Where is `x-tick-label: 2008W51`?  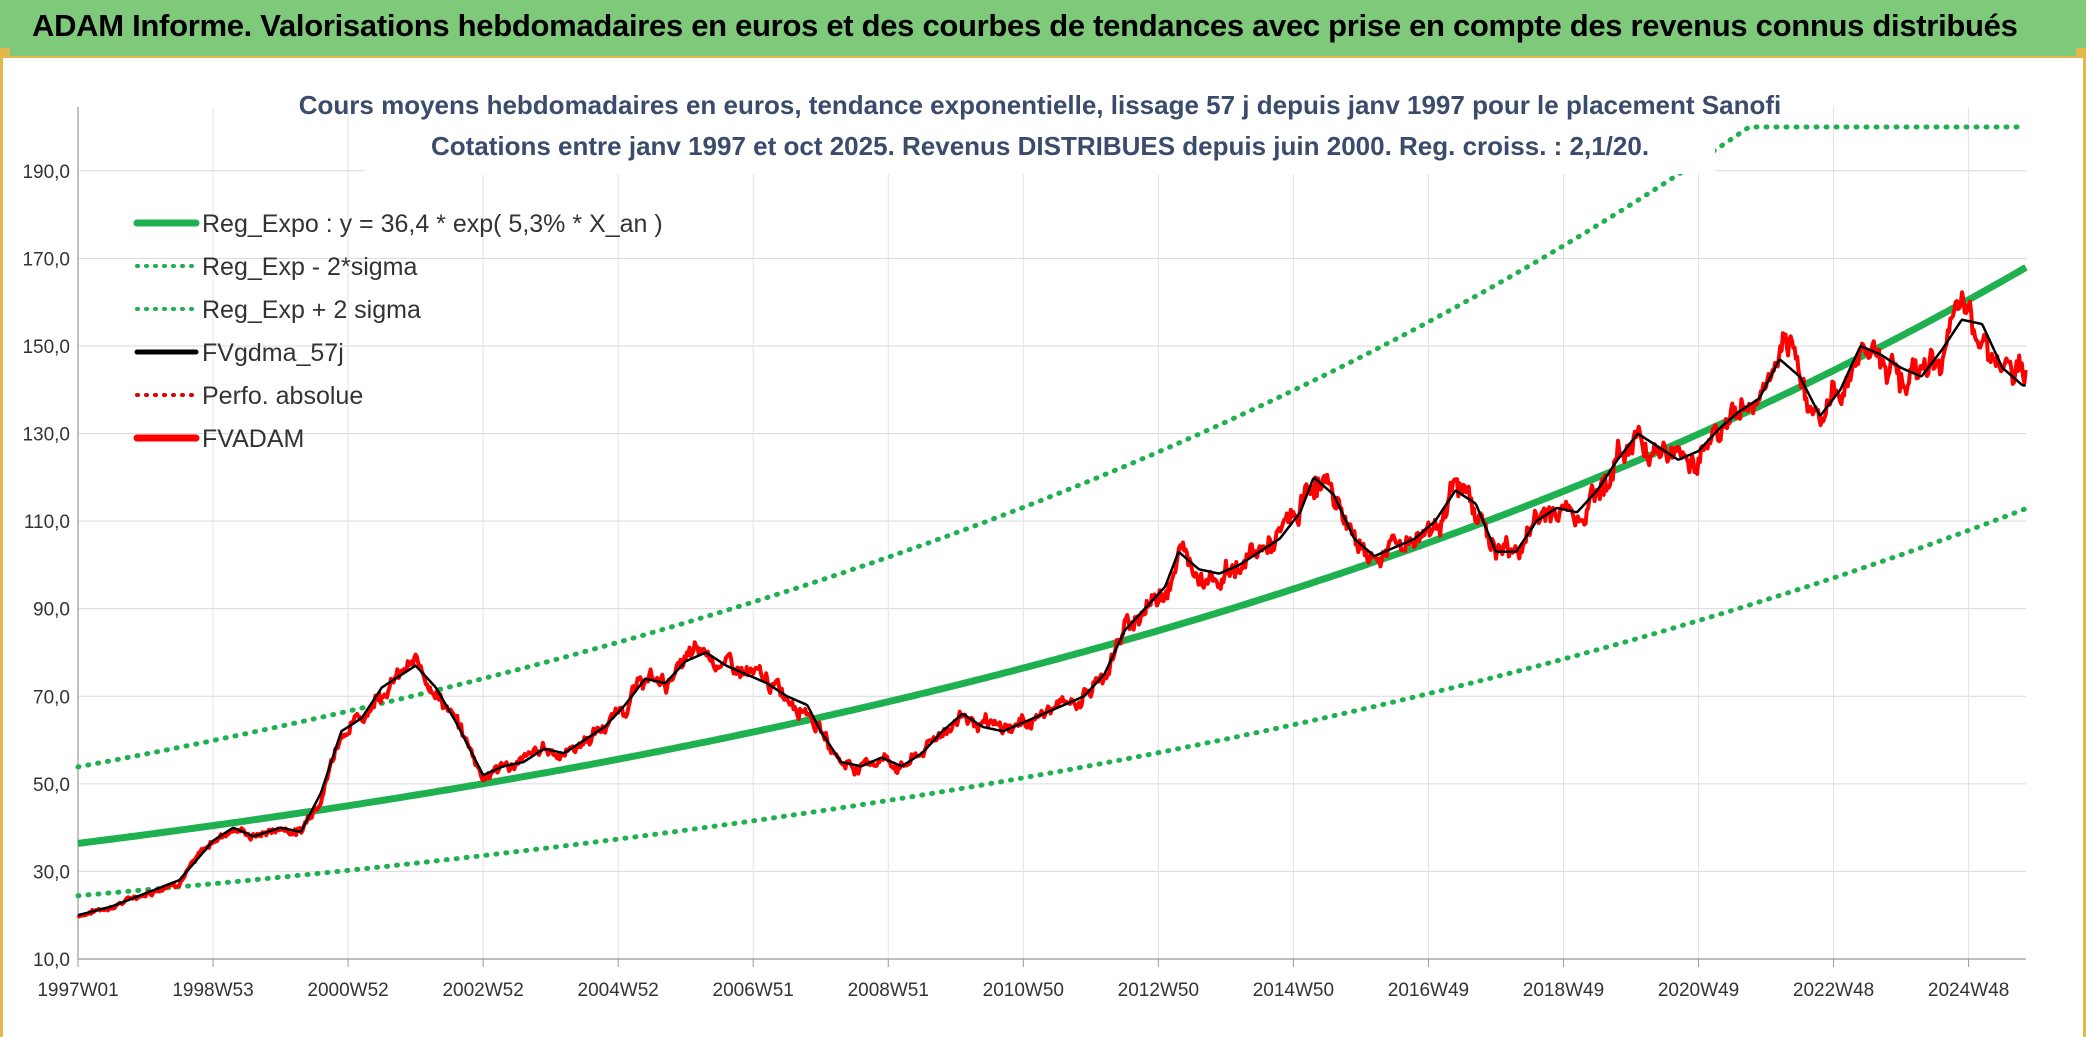
x-tick-label: 2008W51 is located at coordinates (888, 990).